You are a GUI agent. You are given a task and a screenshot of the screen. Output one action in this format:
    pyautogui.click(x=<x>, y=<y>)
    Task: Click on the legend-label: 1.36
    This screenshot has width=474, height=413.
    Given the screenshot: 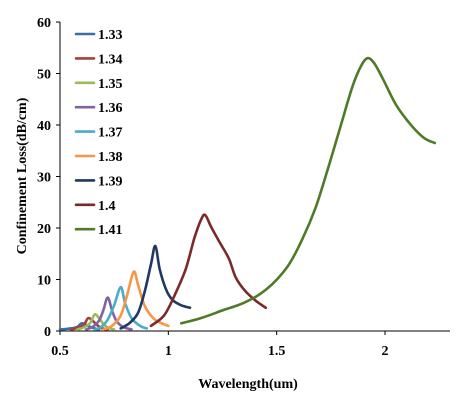 What is the action you would take?
    pyautogui.click(x=110, y=108)
    